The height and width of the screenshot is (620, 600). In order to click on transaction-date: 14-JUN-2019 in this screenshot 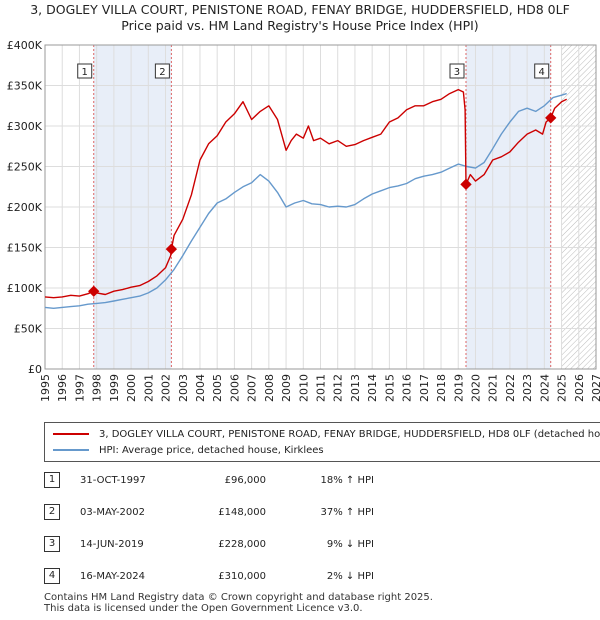, I will do `click(112, 544)`.